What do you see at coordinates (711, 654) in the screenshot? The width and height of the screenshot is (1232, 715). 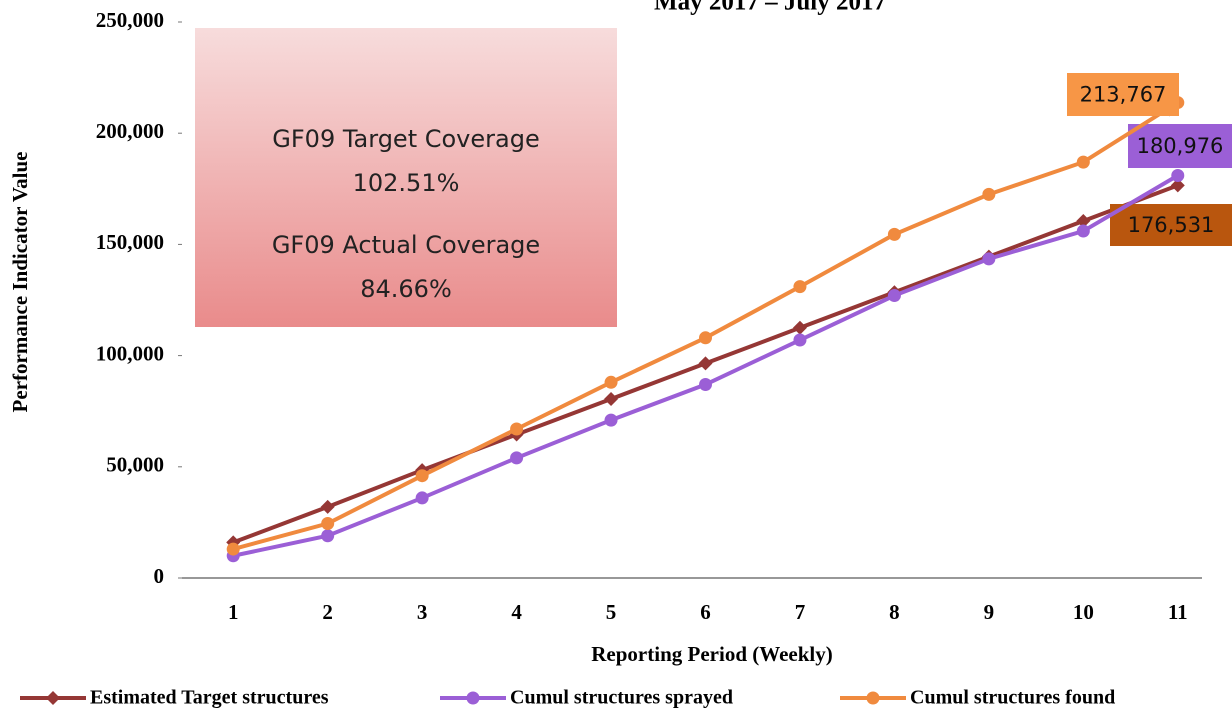 I see `x-axis-title: Reporting Period (Weekly)` at bounding box center [711, 654].